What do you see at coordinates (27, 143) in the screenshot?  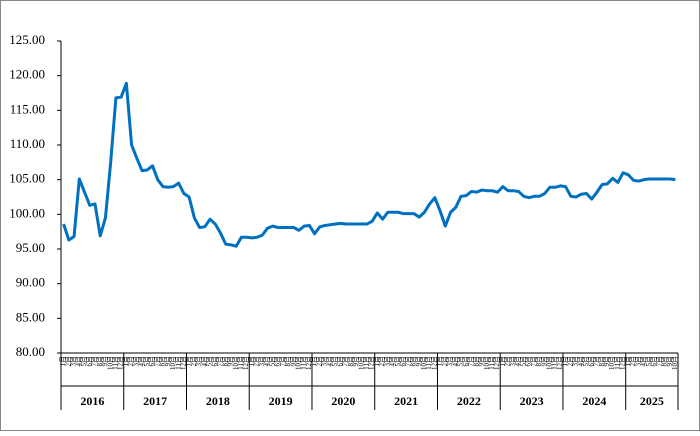 I see `y-tick-label: 110.00` at bounding box center [27, 143].